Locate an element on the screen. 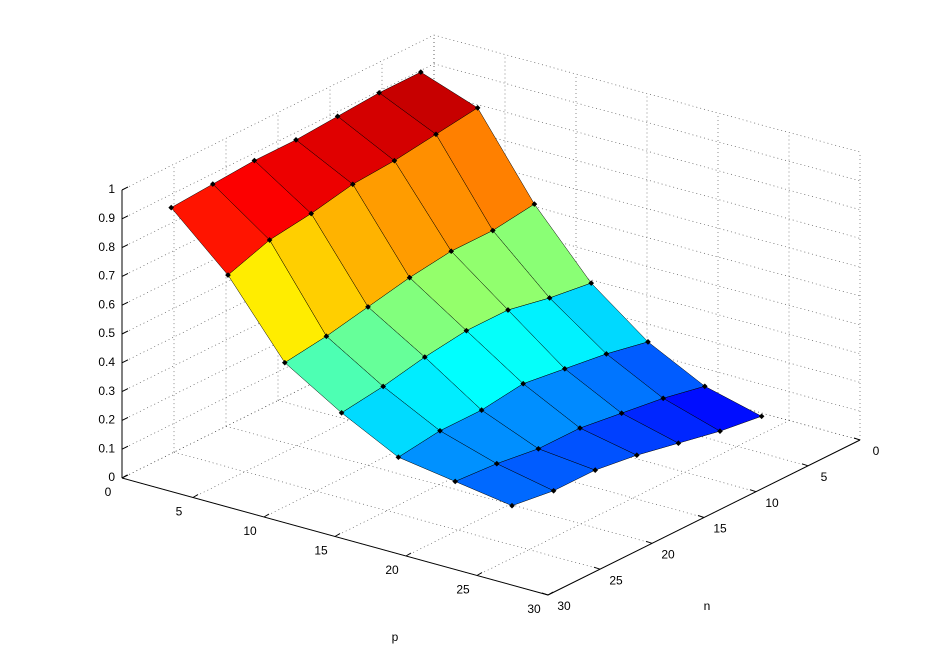  z-tick-label: 0.9 is located at coordinates (106, 218).